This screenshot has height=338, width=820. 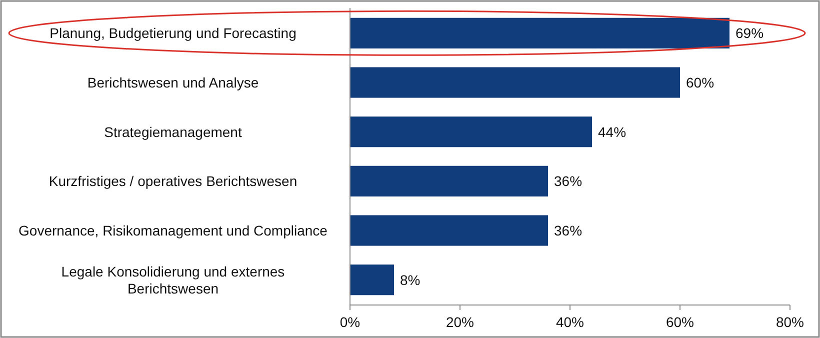 What do you see at coordinates (173, 230) in the screenshot?
I see `y-tick-label: Governance, Risikomanagement und Compliance` at bounding box center [173, 230].